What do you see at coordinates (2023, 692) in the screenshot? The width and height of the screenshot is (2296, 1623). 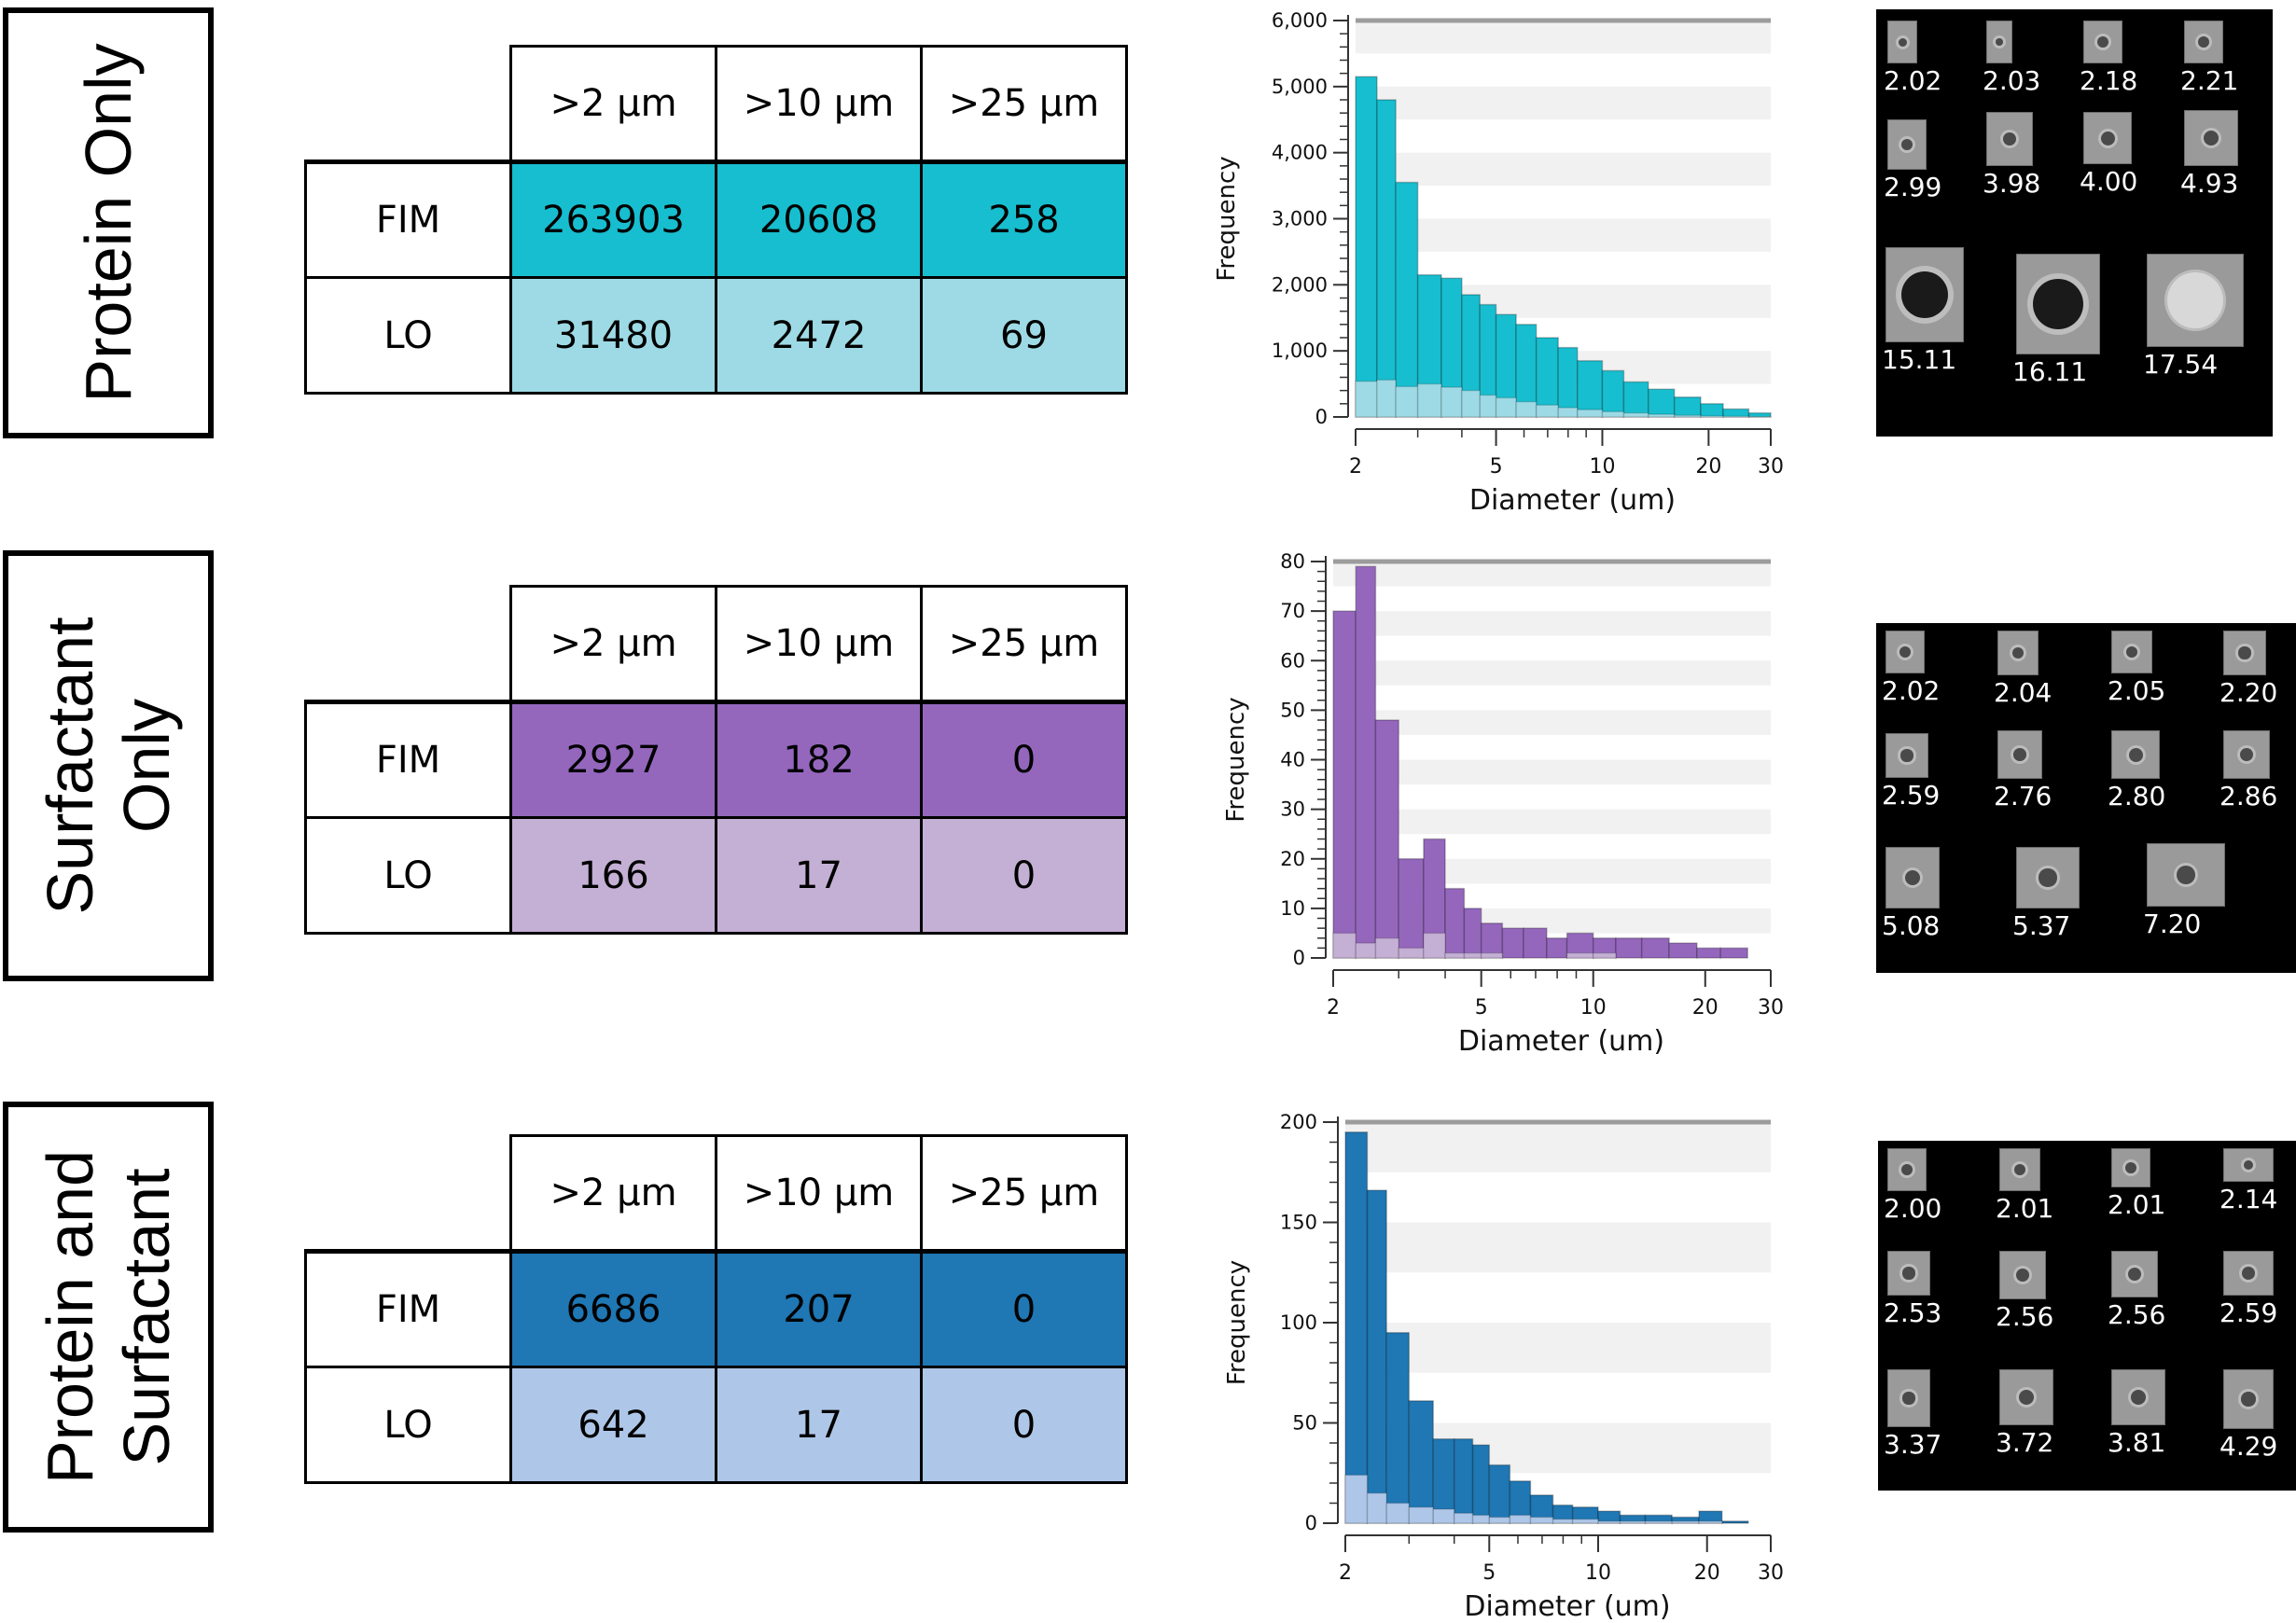 I see `particle-size-label: 2.04` at bounding box center [2023, 692].